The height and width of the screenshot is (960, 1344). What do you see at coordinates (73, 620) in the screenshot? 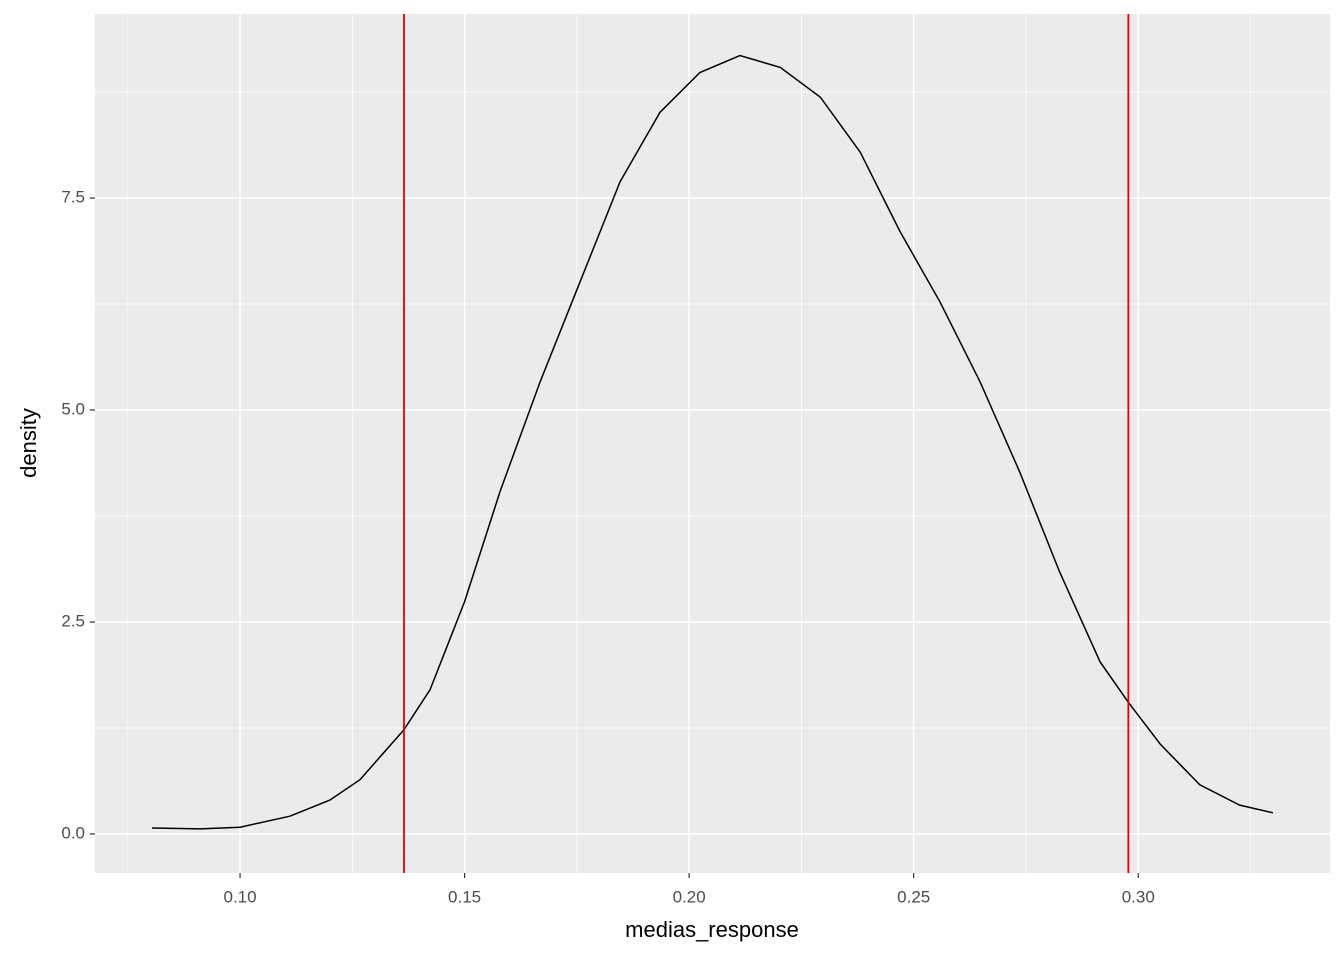
I see `y-tick-label: 2.5` at bounding box center [73, 620].